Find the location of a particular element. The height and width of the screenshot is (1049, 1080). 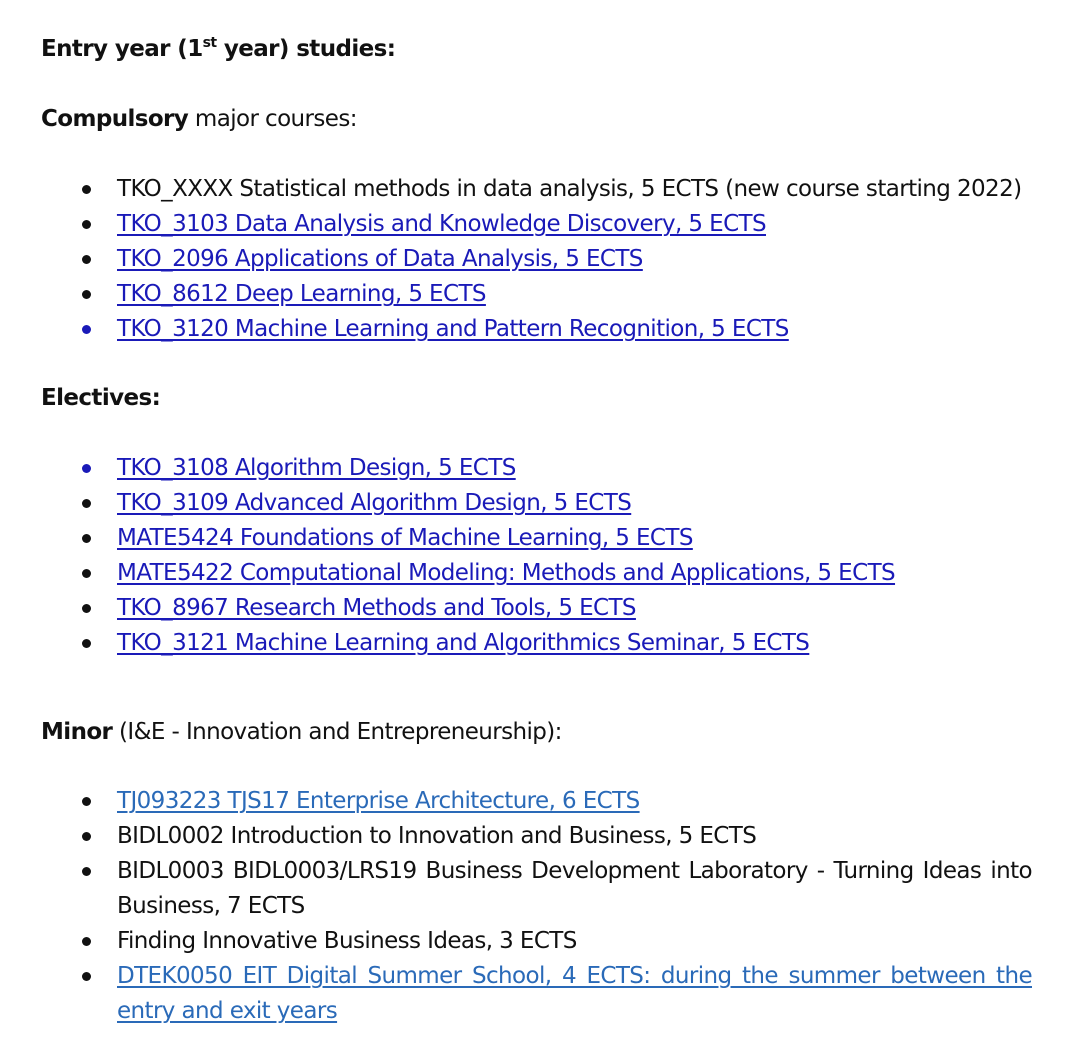

entry-year-heading: Entry year (1st year) studies: is located at coordinates (218, 49).